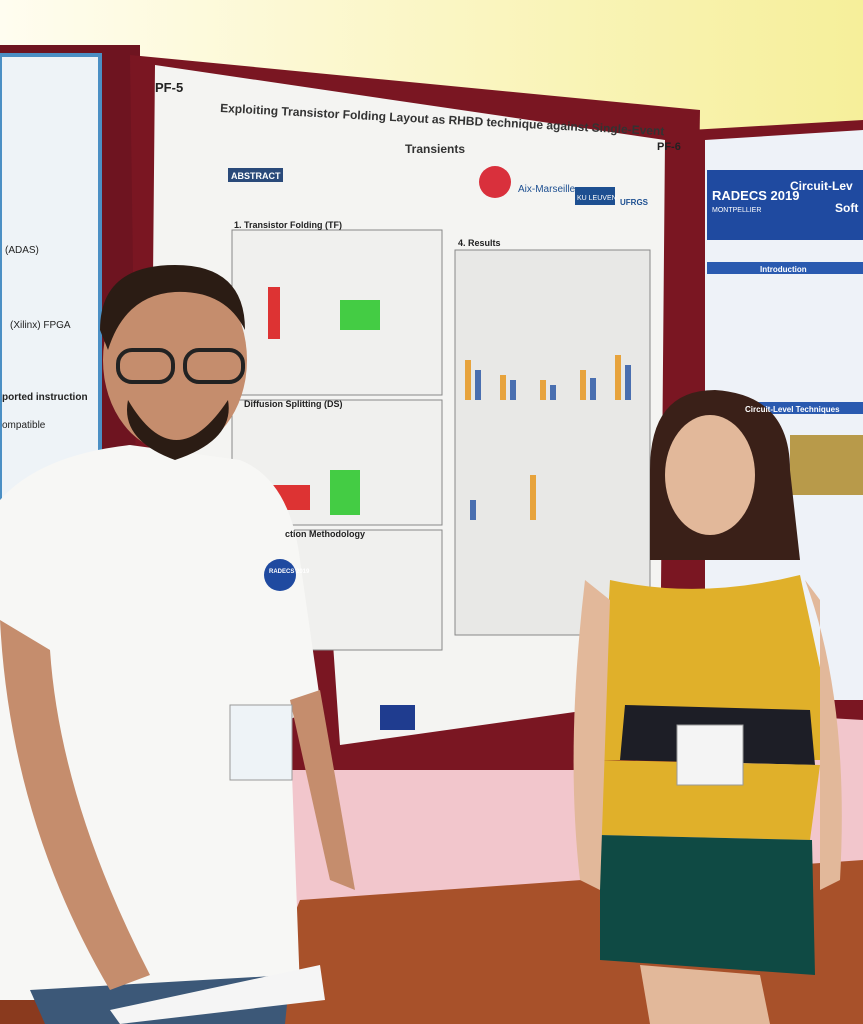 Image resolution: width=863 pixels, height=1024 pixels. Describe the element at coordinates (634, 202) in the screenshot. I see `logo-text: UFRGS` at that location.